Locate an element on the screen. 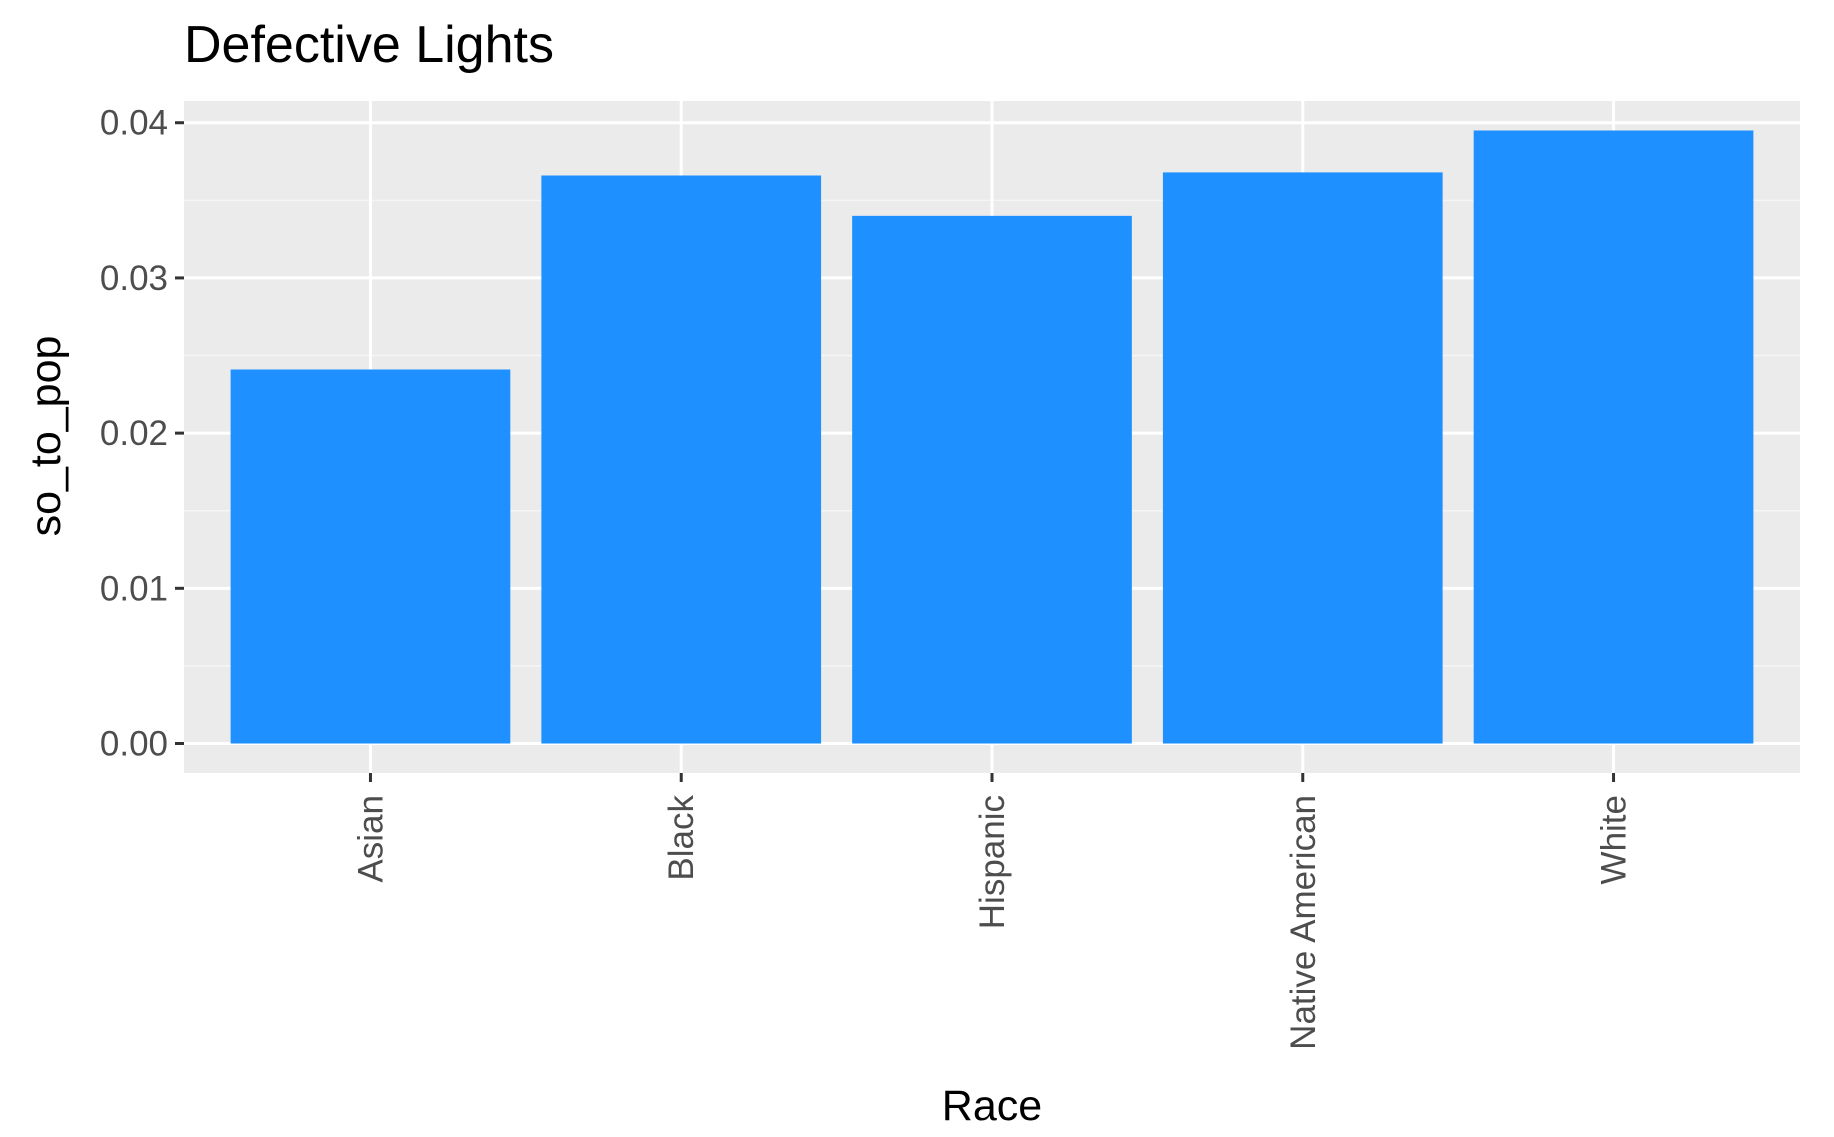 The height and width of the screenshot is (1137, 1834). y-axis-ticks: 0.00 0.01 0.02 0.03 0.04 is located at coordinates (142, 434).